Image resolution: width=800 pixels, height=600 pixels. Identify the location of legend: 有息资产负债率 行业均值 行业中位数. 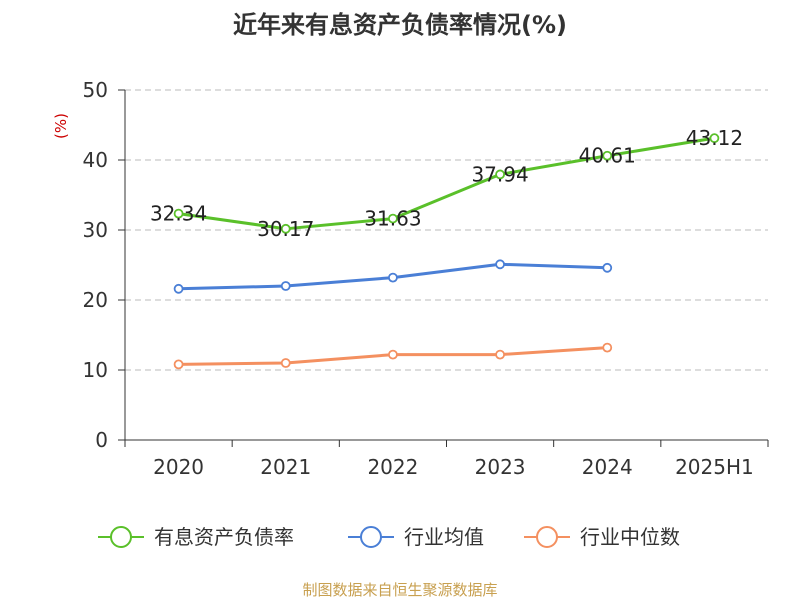
(389, 537).